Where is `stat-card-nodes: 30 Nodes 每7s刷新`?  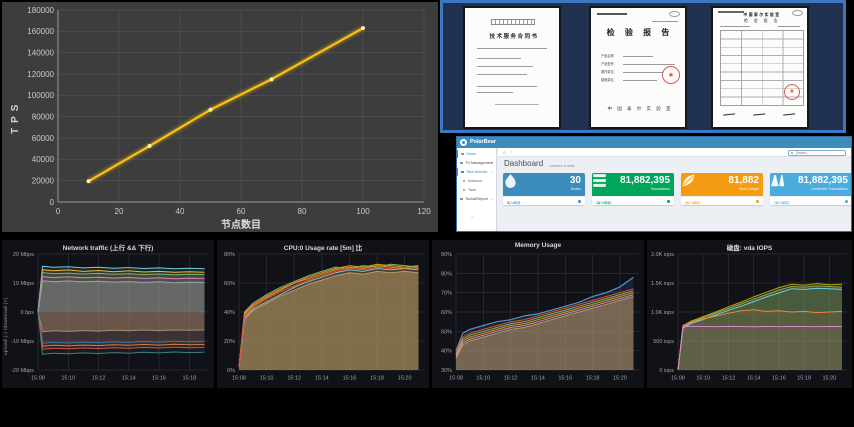 stat-card-nodes: 30 Nodes 每7s刷新 is located at coordinates (544, 189).